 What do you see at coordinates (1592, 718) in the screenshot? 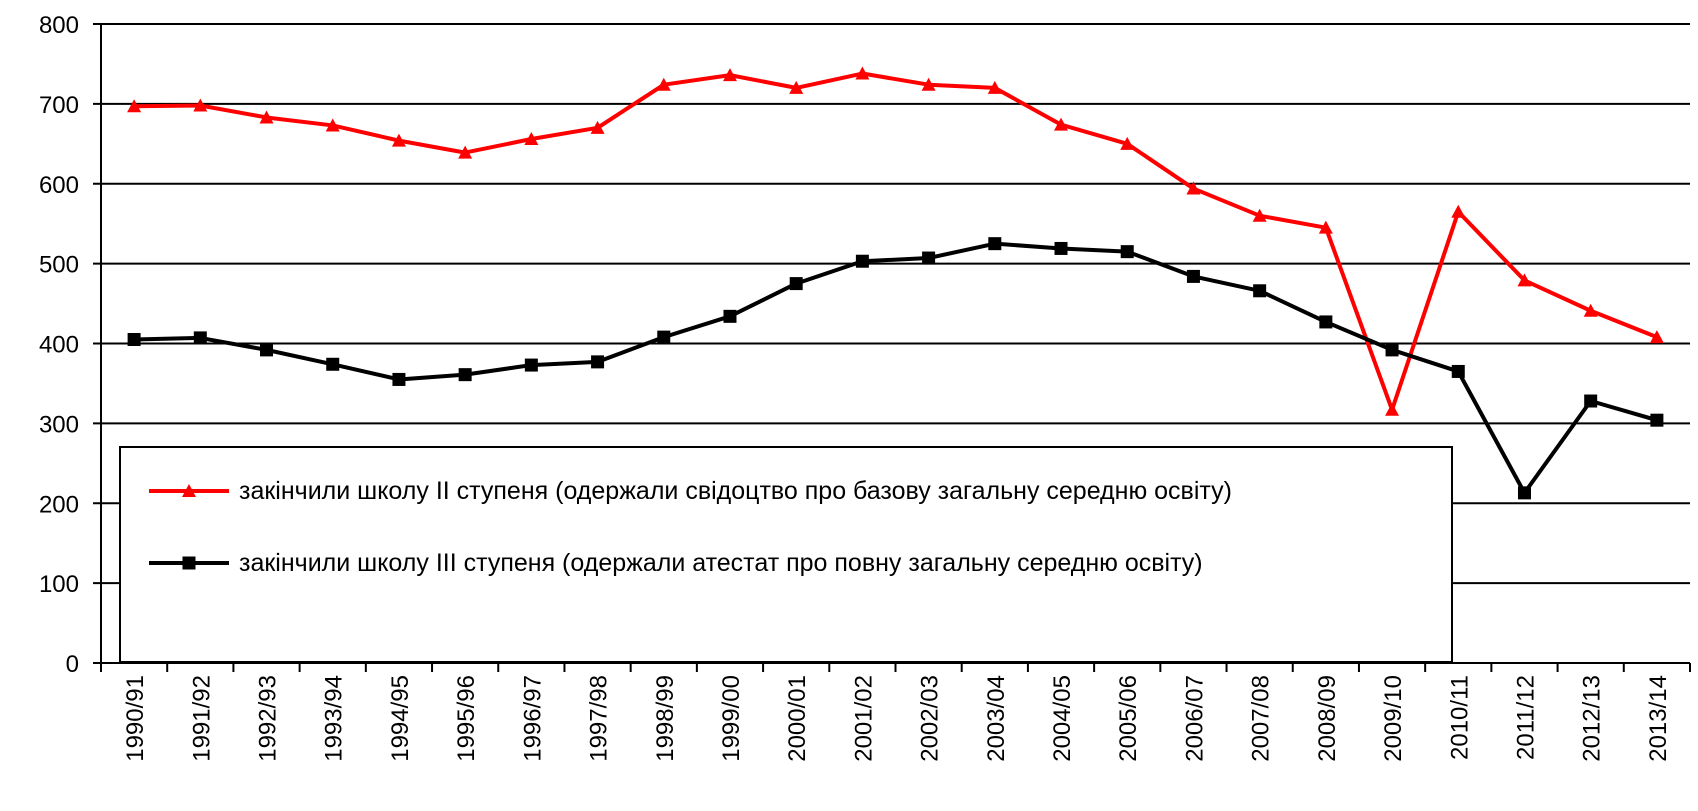
I see `x-tick-label: 2012/13` at bounding box center [1592, 718].